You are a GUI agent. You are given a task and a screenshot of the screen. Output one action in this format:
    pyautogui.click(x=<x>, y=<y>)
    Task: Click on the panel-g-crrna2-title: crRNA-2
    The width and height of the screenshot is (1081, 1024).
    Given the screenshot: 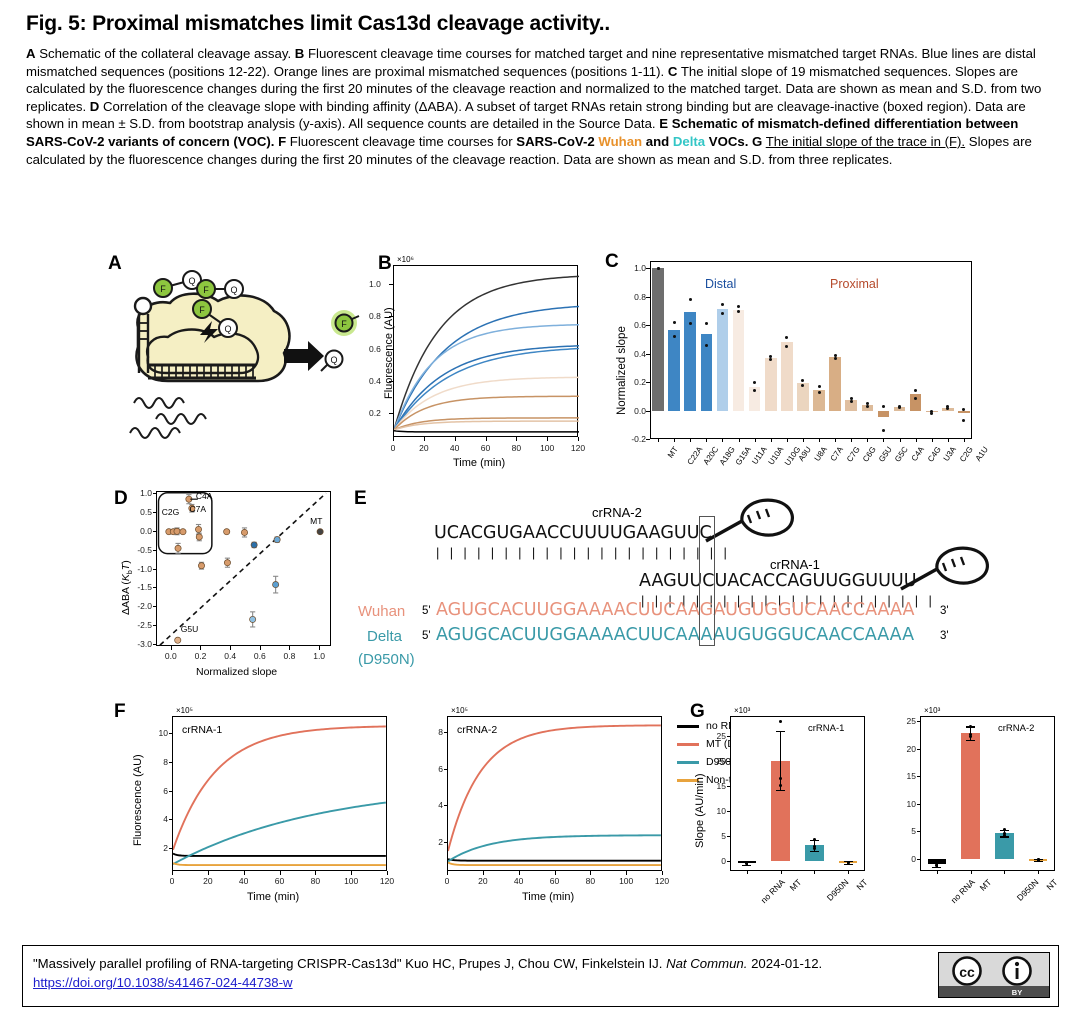 What is the action you would take?
    pyautogui.click(x=1016, y=728)
    